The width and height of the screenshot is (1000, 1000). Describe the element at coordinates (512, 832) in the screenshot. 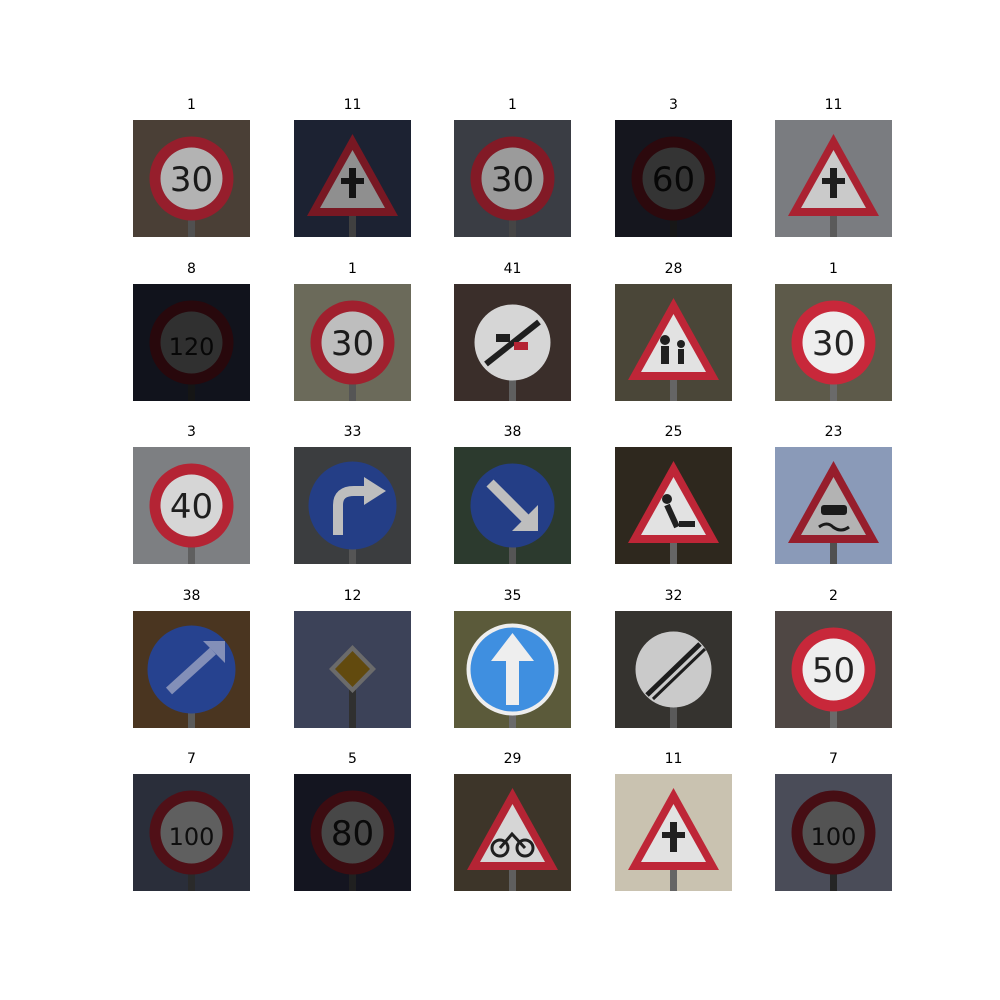

I see `bicycles-crossing-image` at that location.